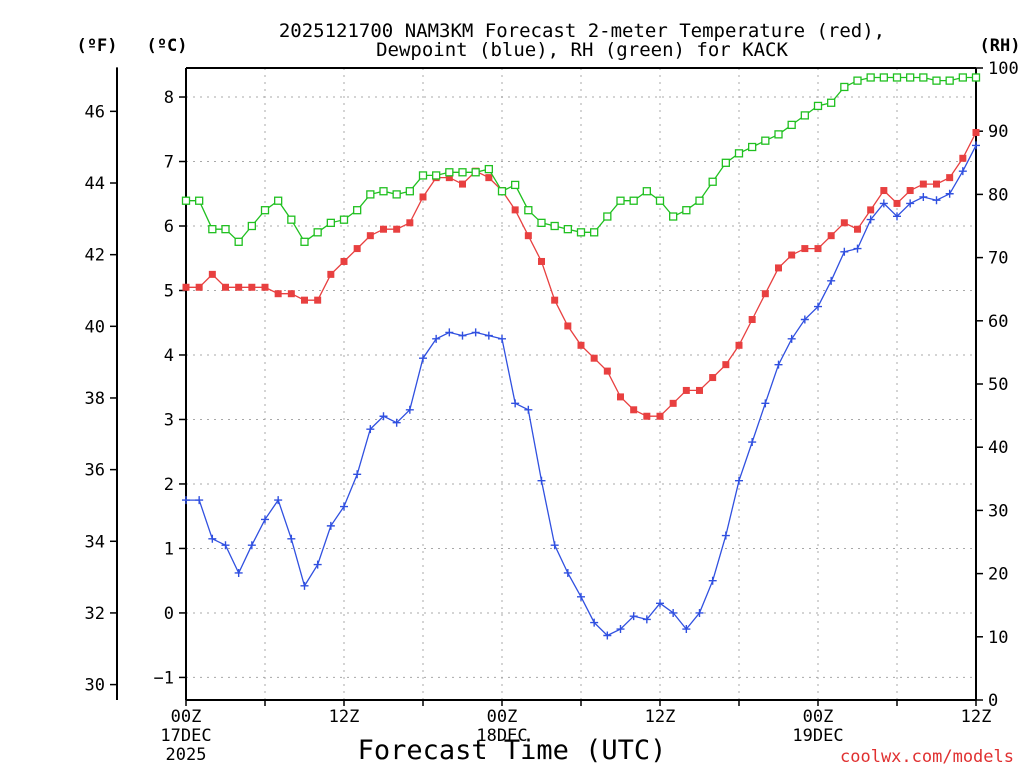 This screenshot has width=1024, height=772. I want to click on rh-unit-label: (RH), so click(1000, 46).